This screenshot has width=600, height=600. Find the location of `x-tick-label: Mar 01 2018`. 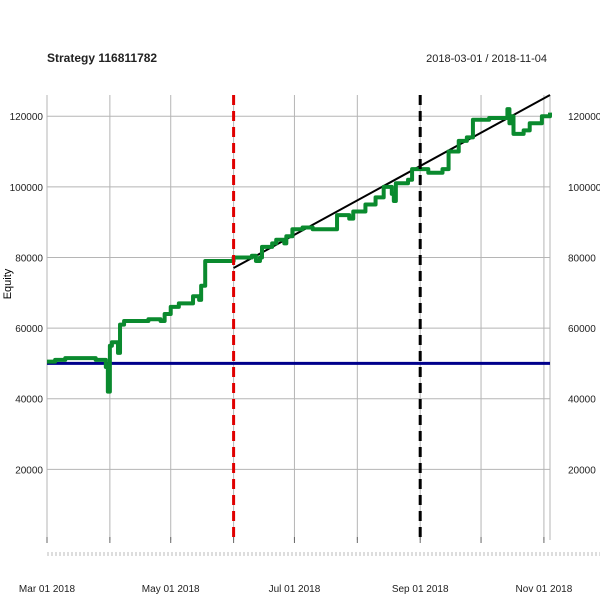

x-tick-label: Mar 01 2018 is located at coordinates (47, 589).